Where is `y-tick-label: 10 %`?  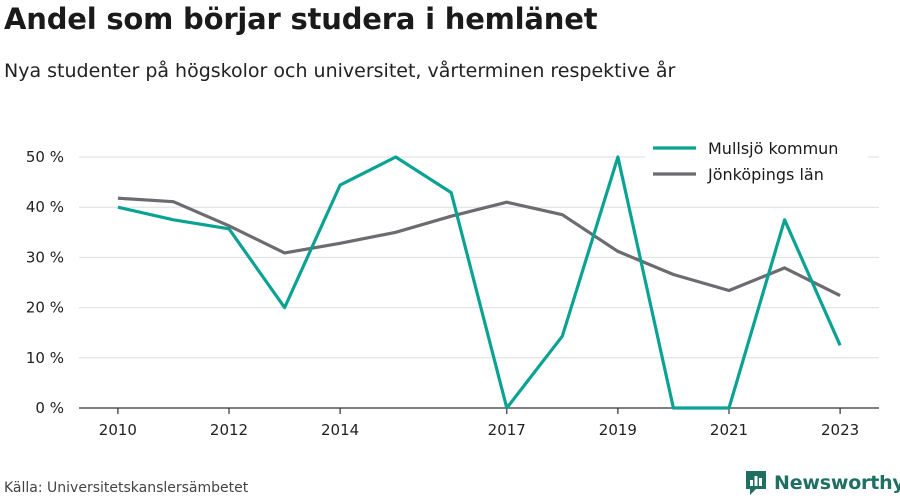 y-tick-label: 10 % is located at coordinates (45, 358).